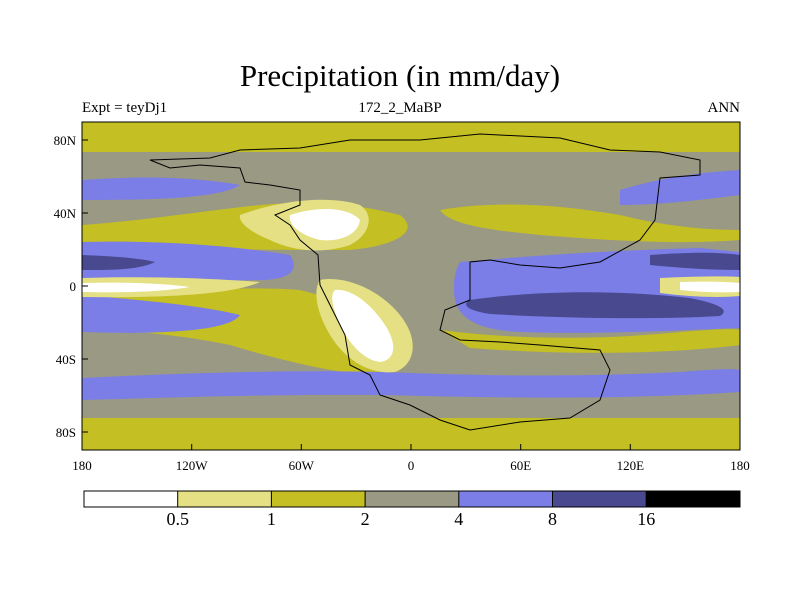 This screenshot has height=600, width=800. What do you see at coordinates (192, 465) in the screenshot?
I see `x-tick-label: 120W` at bounding box center [192, 465].